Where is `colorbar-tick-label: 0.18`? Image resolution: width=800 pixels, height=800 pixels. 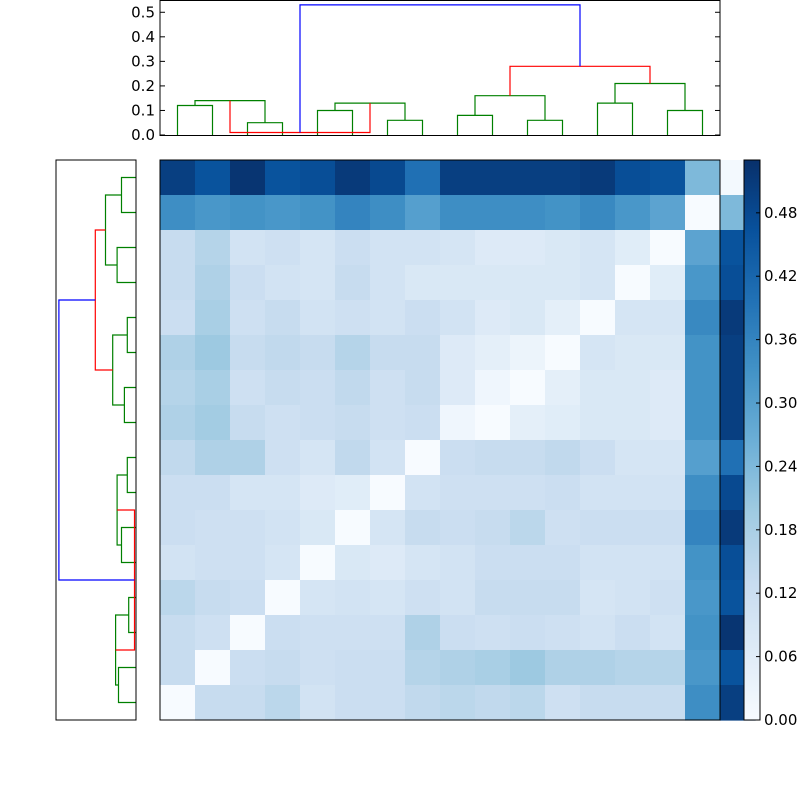 colorbar-tick-label: 0.18 is located at coordinates (780, 530).